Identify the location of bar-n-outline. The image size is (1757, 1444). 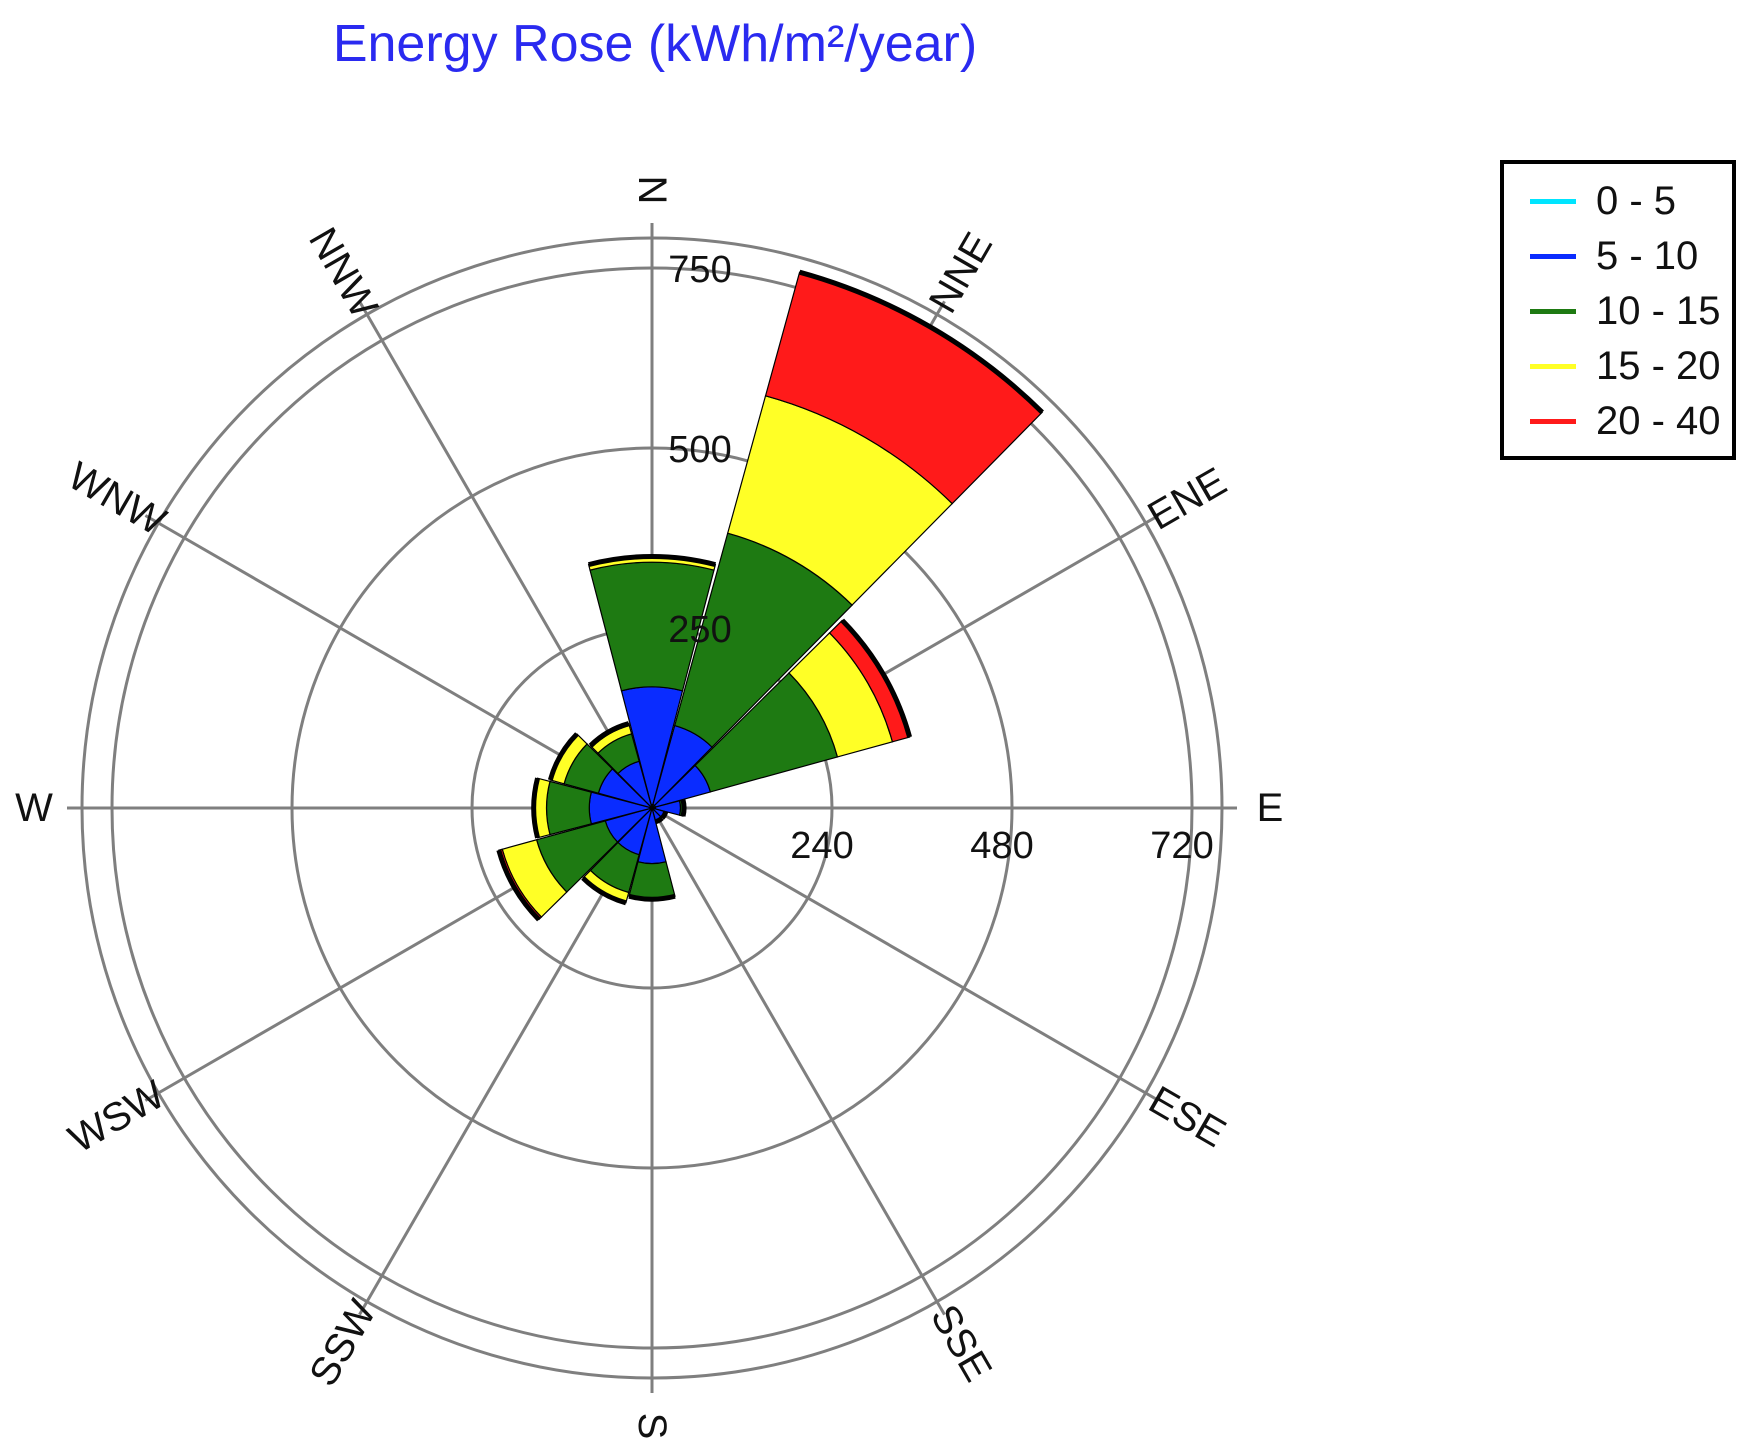
(652, 560).